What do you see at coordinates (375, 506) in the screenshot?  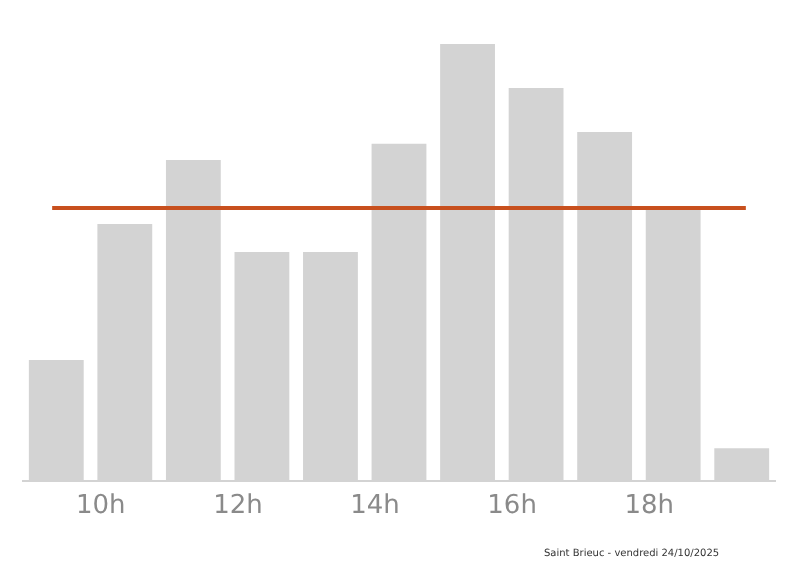 I see `x-tick-label: 14h` at bounding box center [375, 506].